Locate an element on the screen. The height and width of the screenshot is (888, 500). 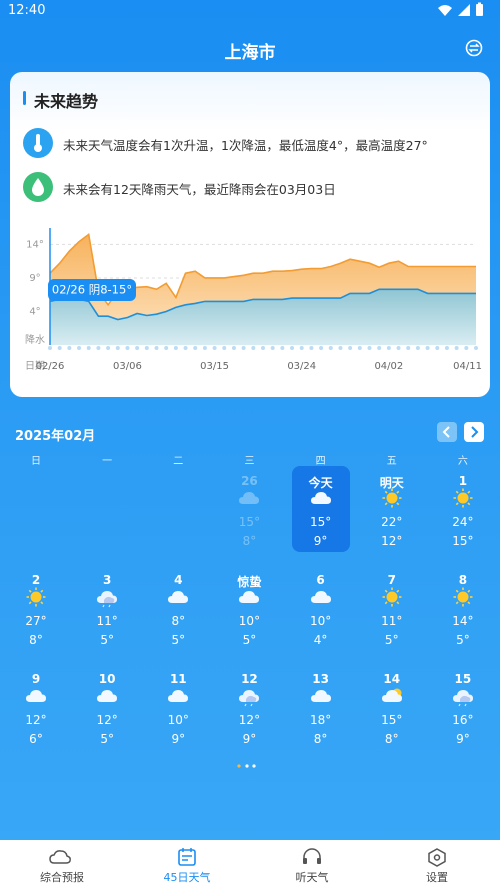
weekday-label: 一 is located at coordinates (107, 461).